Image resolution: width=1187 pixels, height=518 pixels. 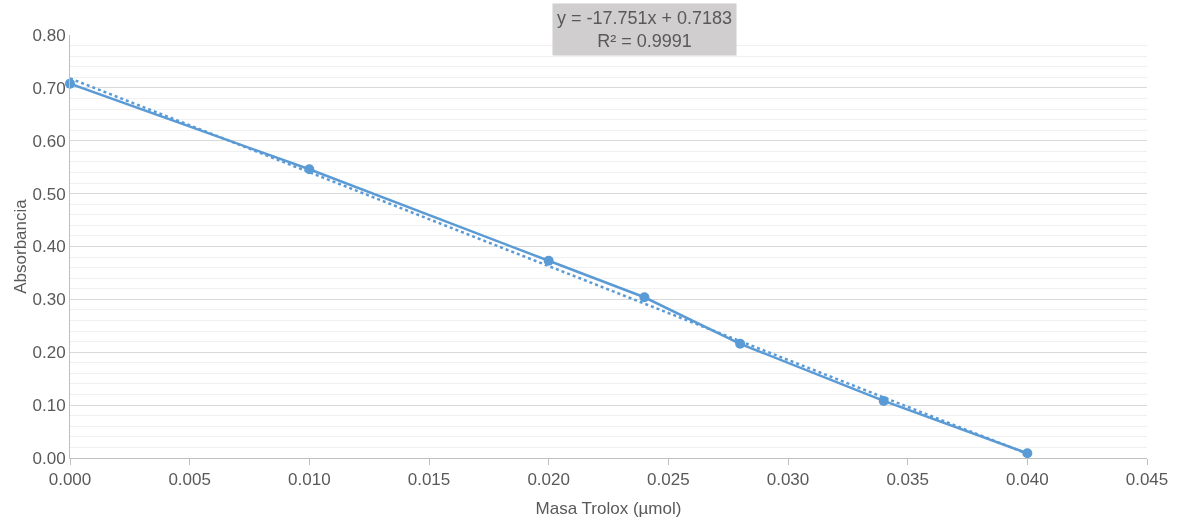 What do you see at coordinates (309, 480) in the screenshot?
I see `x-tick-label: 0.010` at bounding box center [309, 480].